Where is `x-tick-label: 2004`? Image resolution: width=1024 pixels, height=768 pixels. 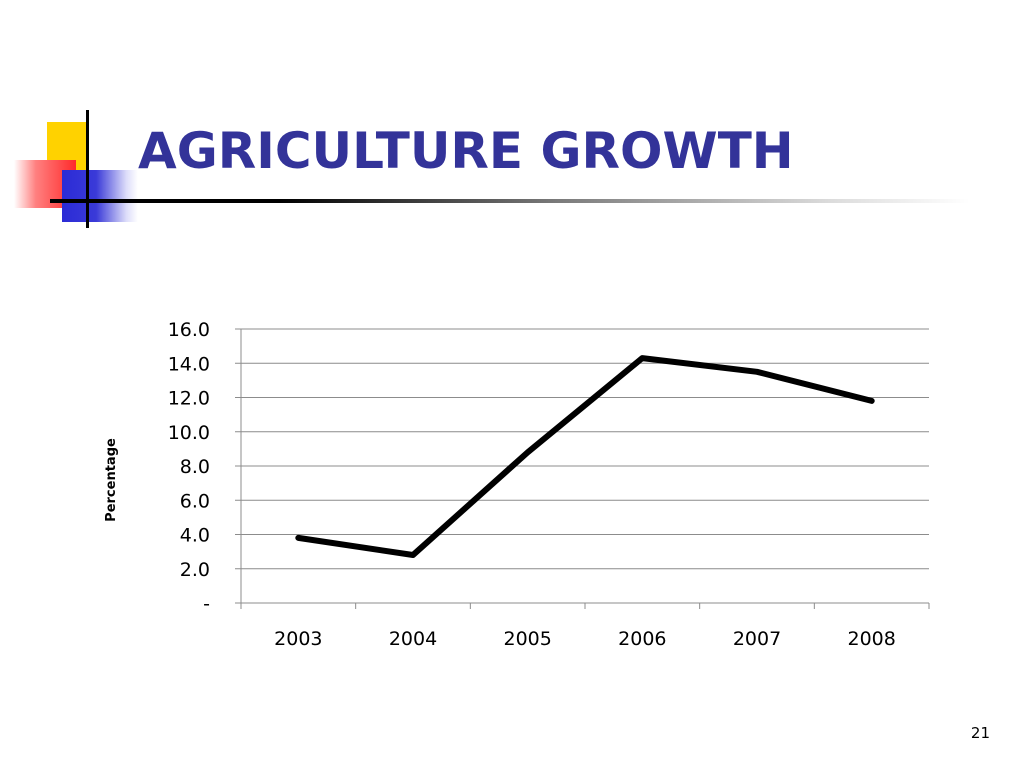 x-tick-label: 2004 is located at coordinates (413, 639).